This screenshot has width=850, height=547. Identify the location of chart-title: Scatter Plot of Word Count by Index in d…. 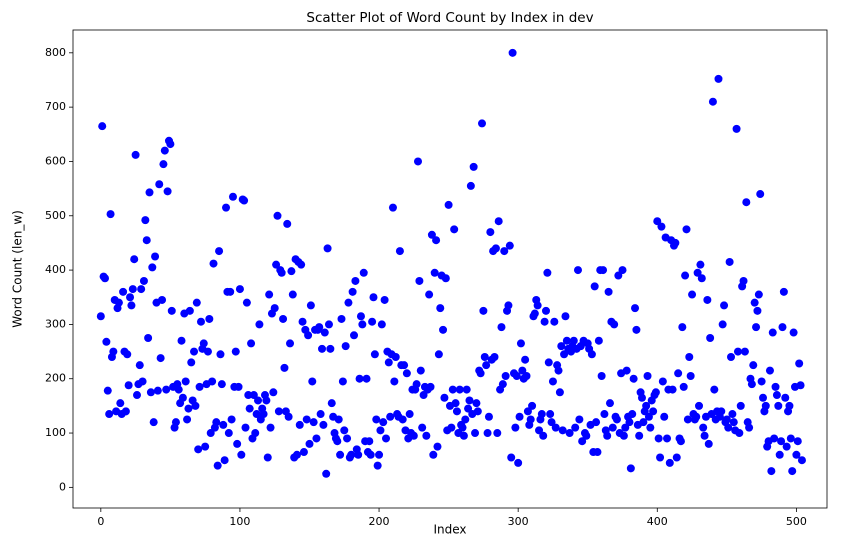
(449, 18).